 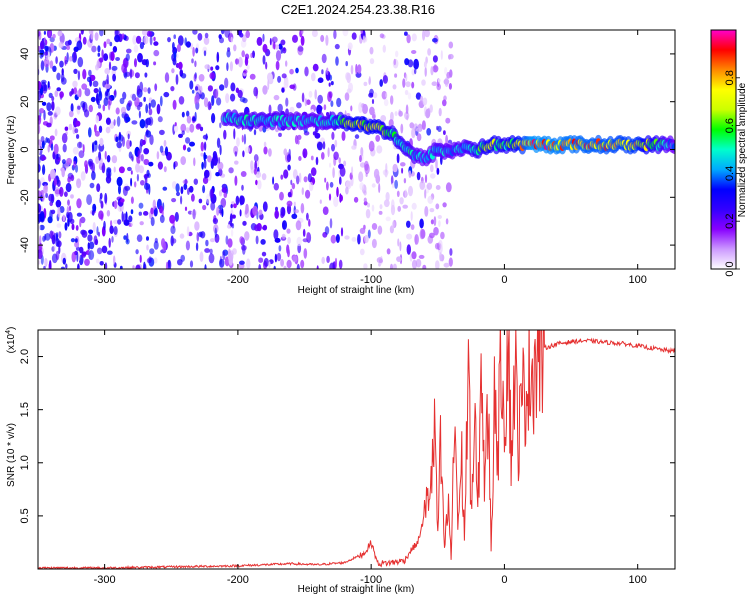 I want to click on y-tick-label: 1.5, so click(x=25, y=409).